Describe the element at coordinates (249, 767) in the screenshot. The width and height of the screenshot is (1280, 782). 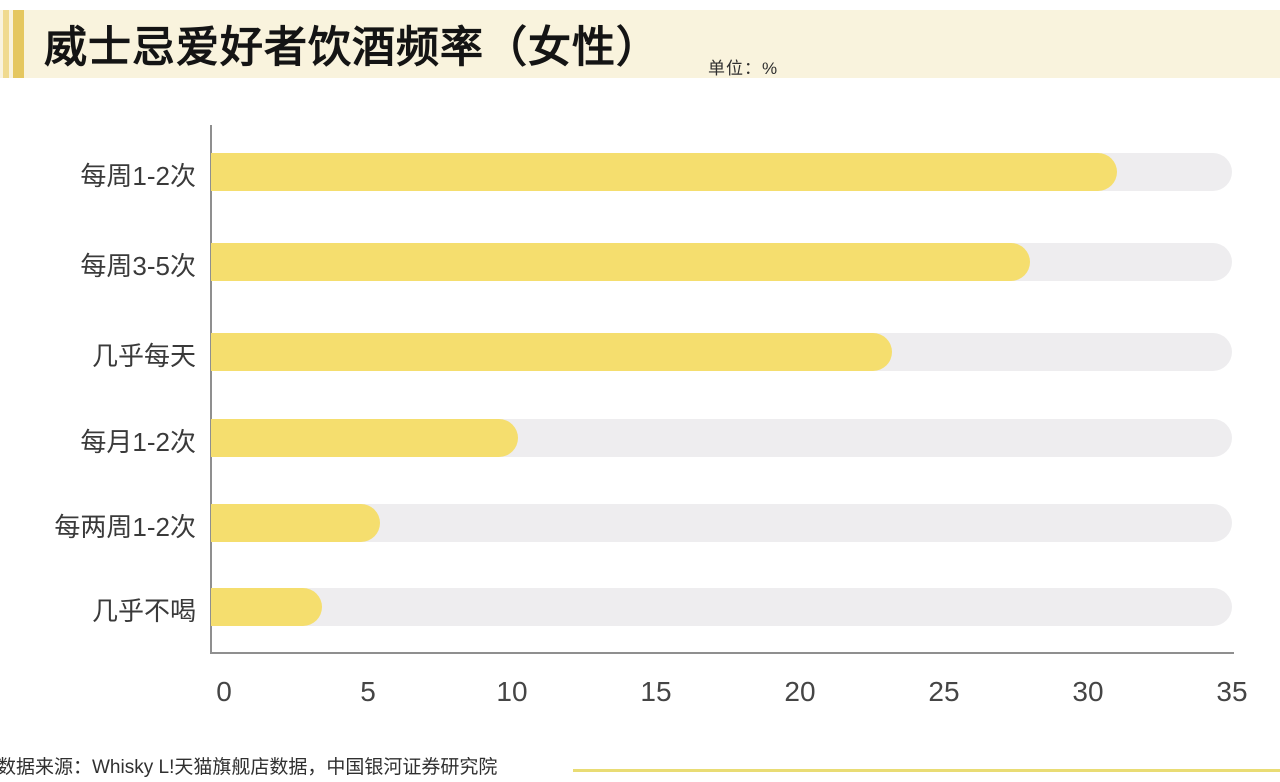
I see `source-text: 数据来源：Whisky L!天猫旗舰店数据，中国银河证券研究院` at that location.